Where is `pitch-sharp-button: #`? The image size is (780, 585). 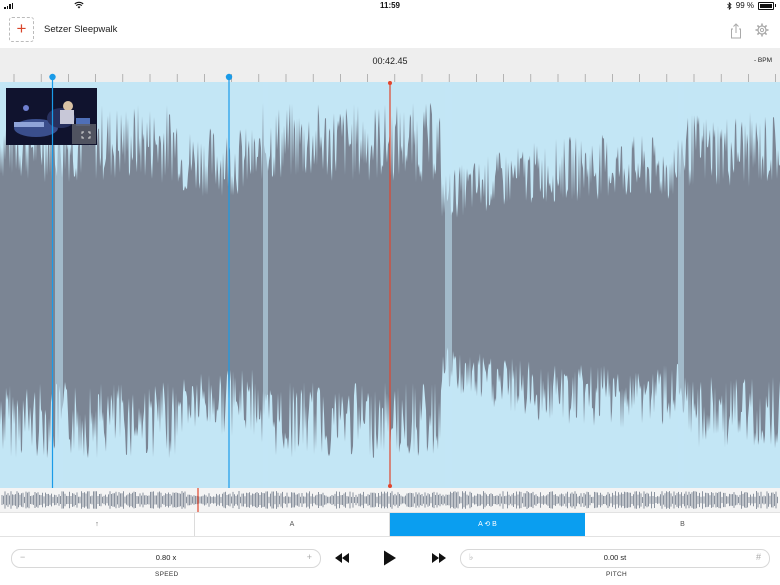
pitch-sharp-button: # is located at coordinates (758, 557).